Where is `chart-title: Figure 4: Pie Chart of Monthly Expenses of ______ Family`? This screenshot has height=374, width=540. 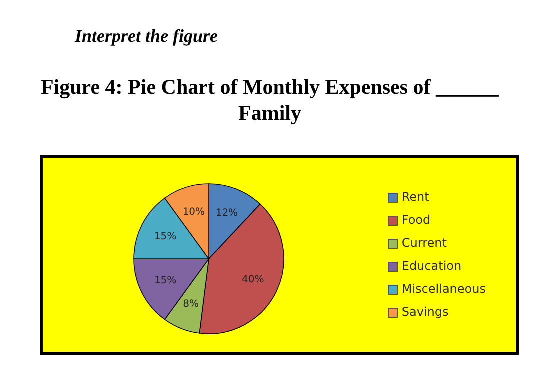 chart-title: Figure 4: Pie Chart of Monthly Expenses of ______ Family is located at coordinates (270, 100).